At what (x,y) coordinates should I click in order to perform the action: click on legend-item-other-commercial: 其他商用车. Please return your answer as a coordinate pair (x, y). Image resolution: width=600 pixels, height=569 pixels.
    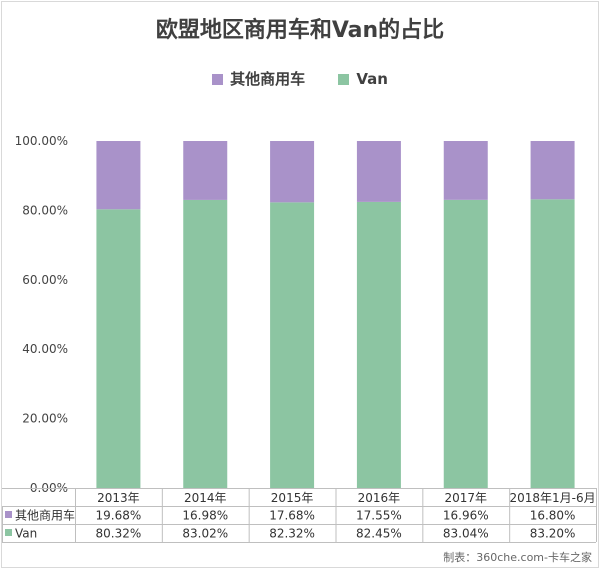
    Looking at the image, I should click on (258, 78).